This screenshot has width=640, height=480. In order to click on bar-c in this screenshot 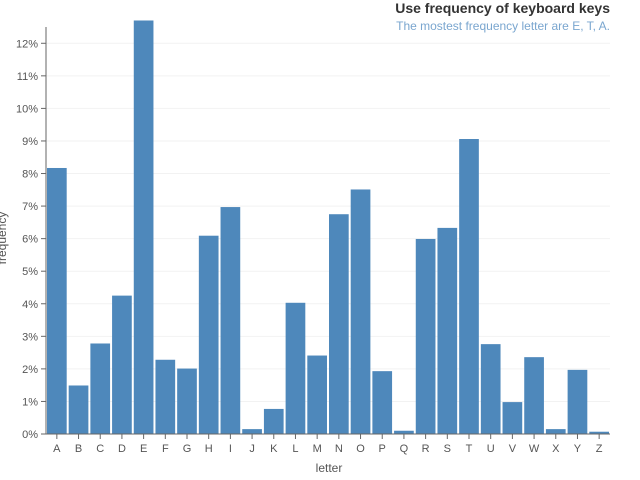, I will do `click(100, 388)`.